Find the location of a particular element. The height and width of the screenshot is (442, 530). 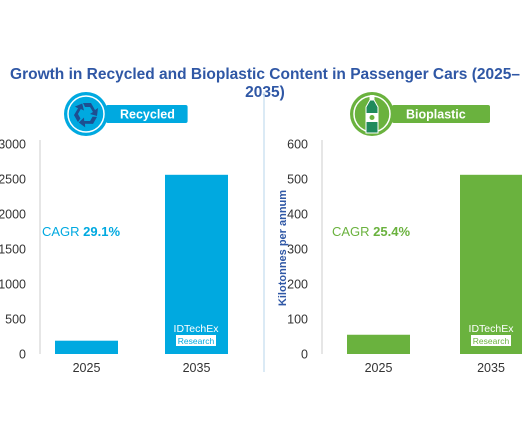

y-tick-label: 400 is located at coordinates (297, 215).